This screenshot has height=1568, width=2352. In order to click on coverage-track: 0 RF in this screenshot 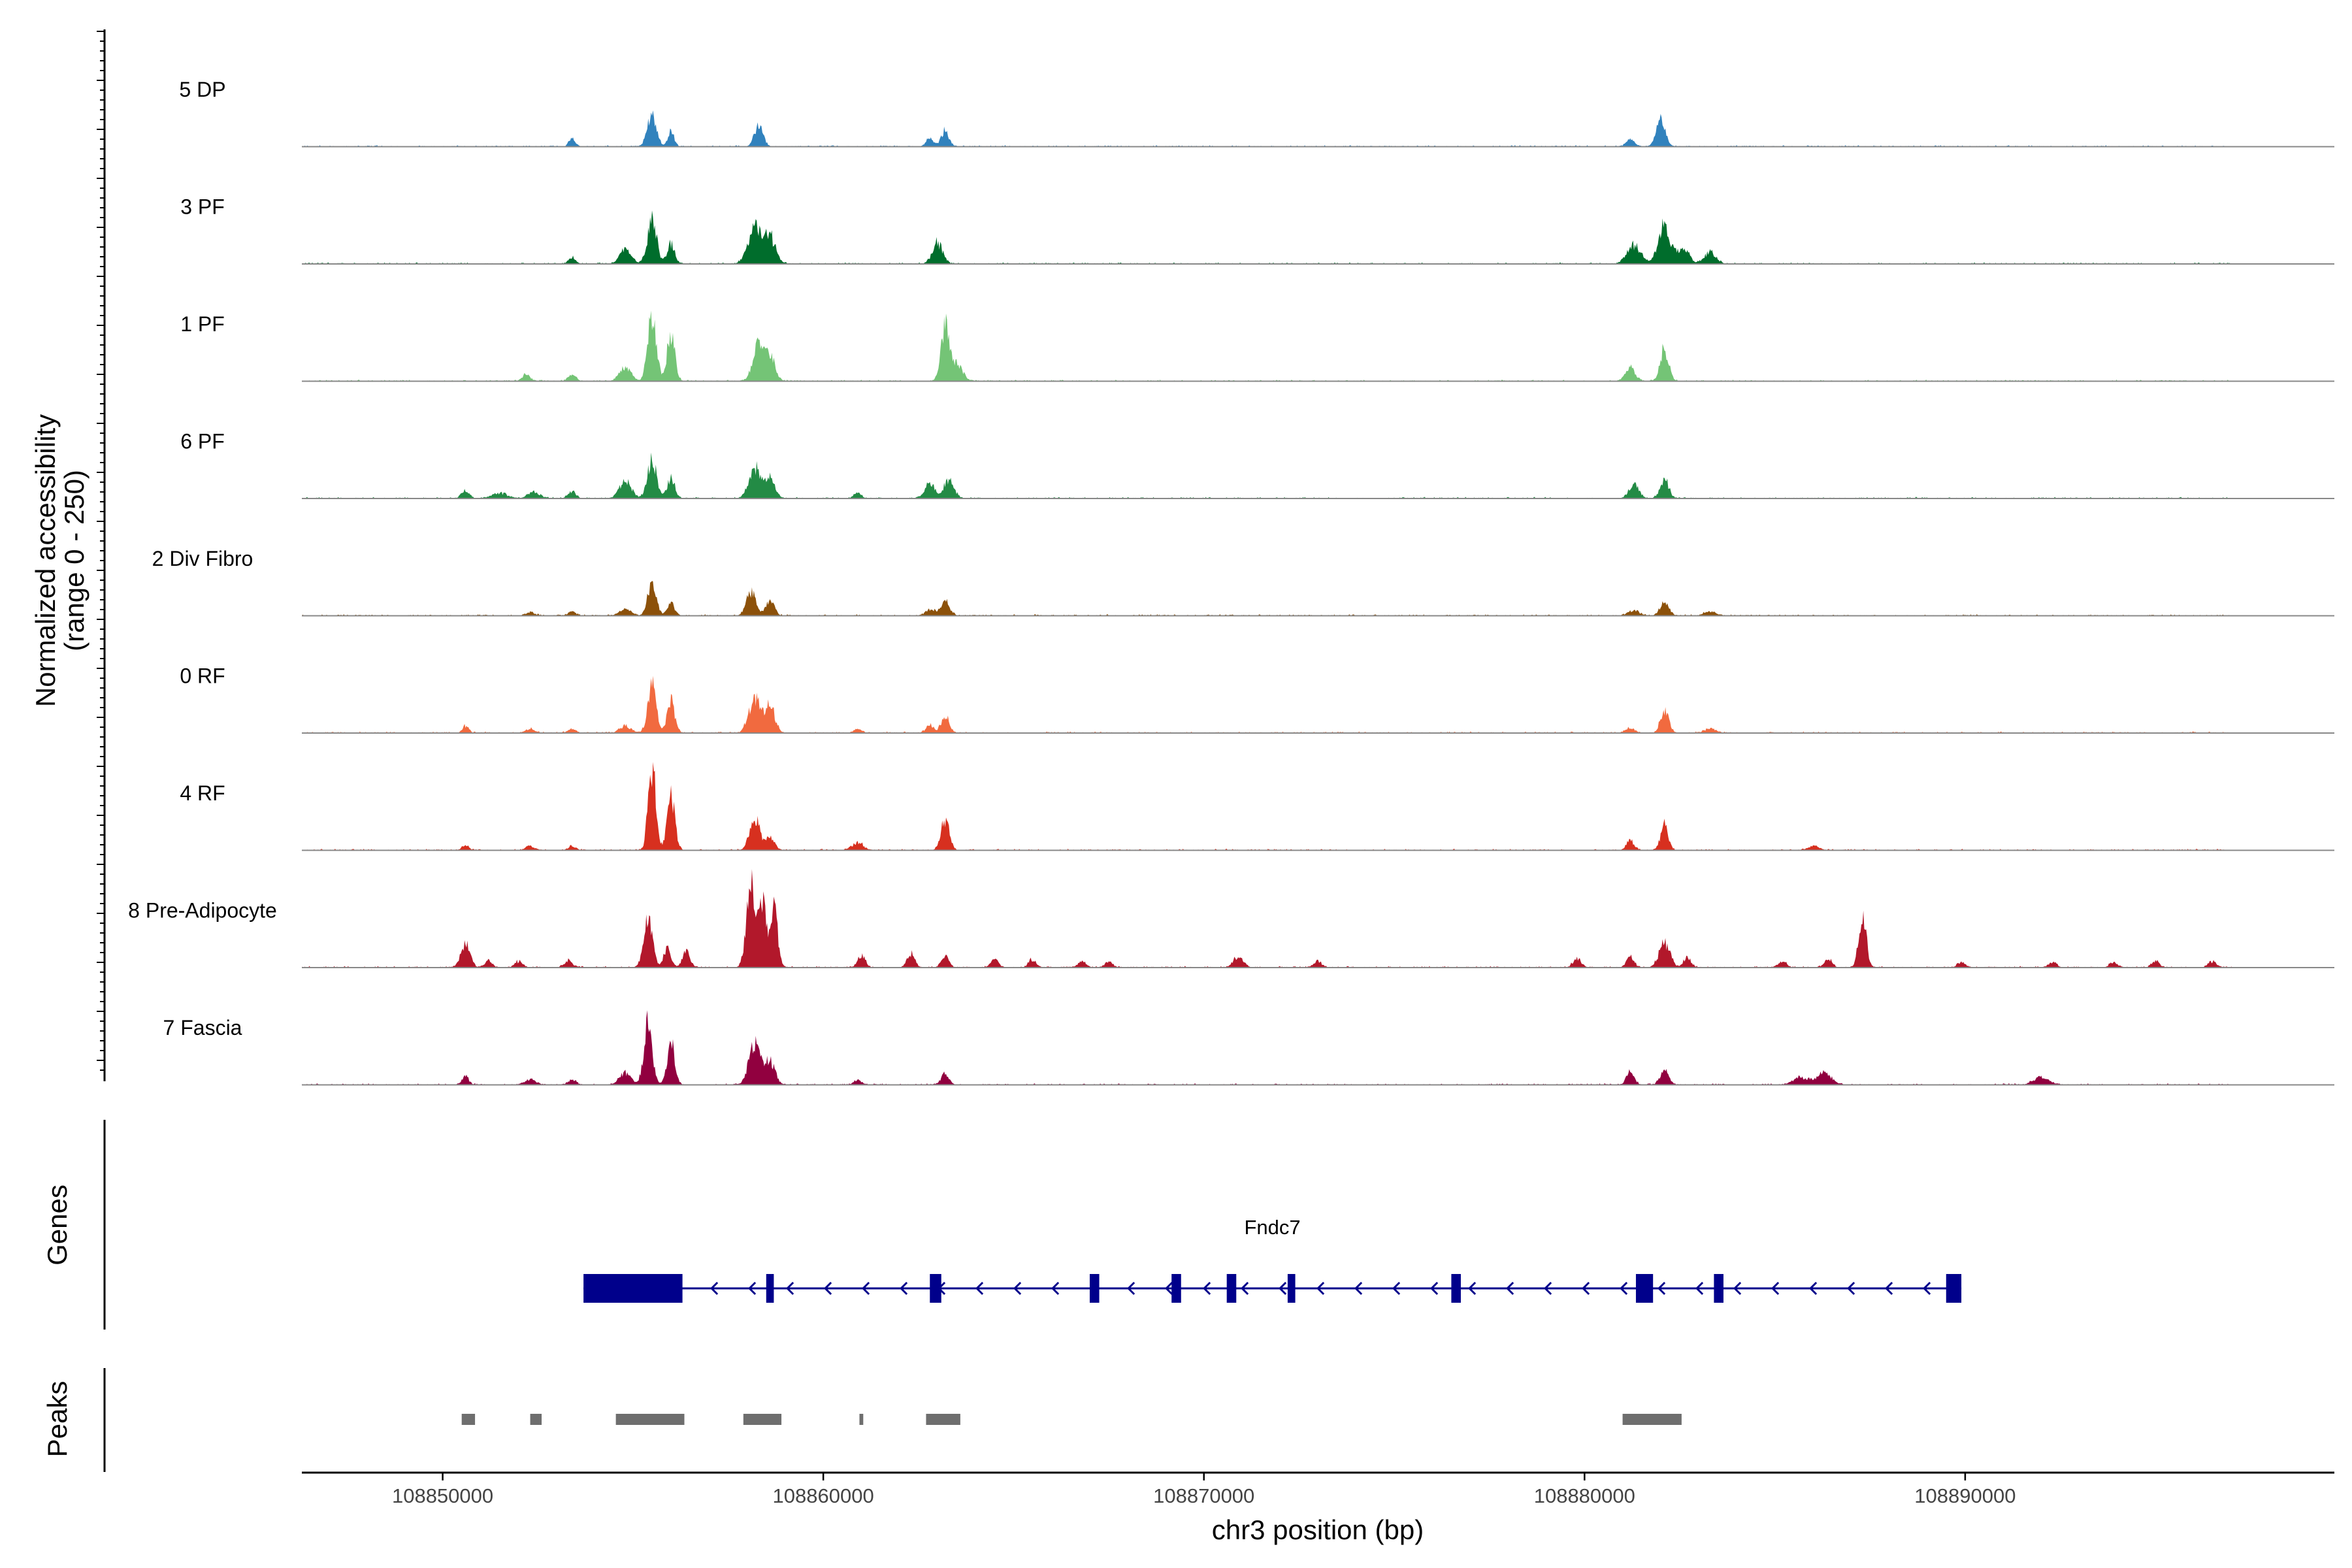, I will do `click(1257, 699)`.